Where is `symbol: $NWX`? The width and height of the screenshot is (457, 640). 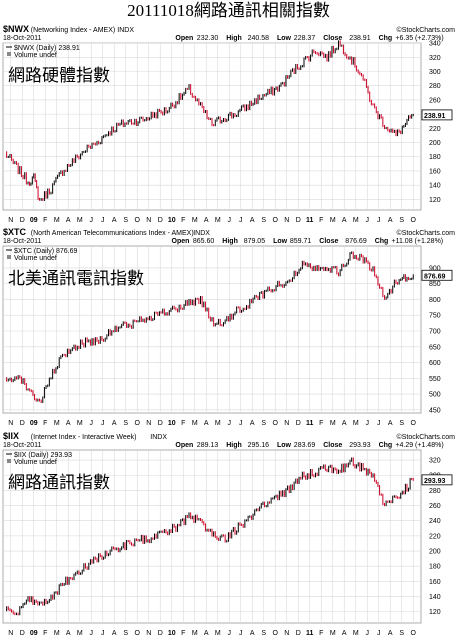 symbol: $NWX is located at coordinates (16, 29).